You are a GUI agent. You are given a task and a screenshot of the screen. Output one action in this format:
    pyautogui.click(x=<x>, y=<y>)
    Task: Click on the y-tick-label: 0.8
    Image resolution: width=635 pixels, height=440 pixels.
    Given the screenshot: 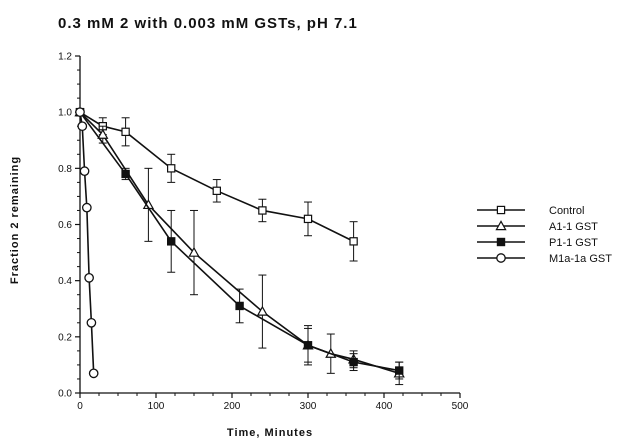 What is the action you would take?
    pyautogui.click(x=65, y=169)
    